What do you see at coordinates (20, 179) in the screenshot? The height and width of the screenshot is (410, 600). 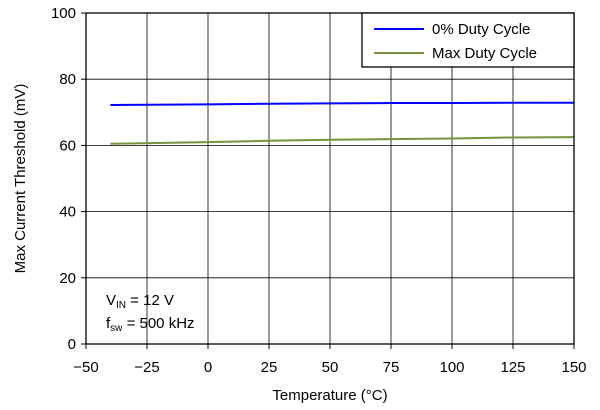 I see `y-axis-title: Max Current Threshold (mV)` at bounding box center [20, 179].